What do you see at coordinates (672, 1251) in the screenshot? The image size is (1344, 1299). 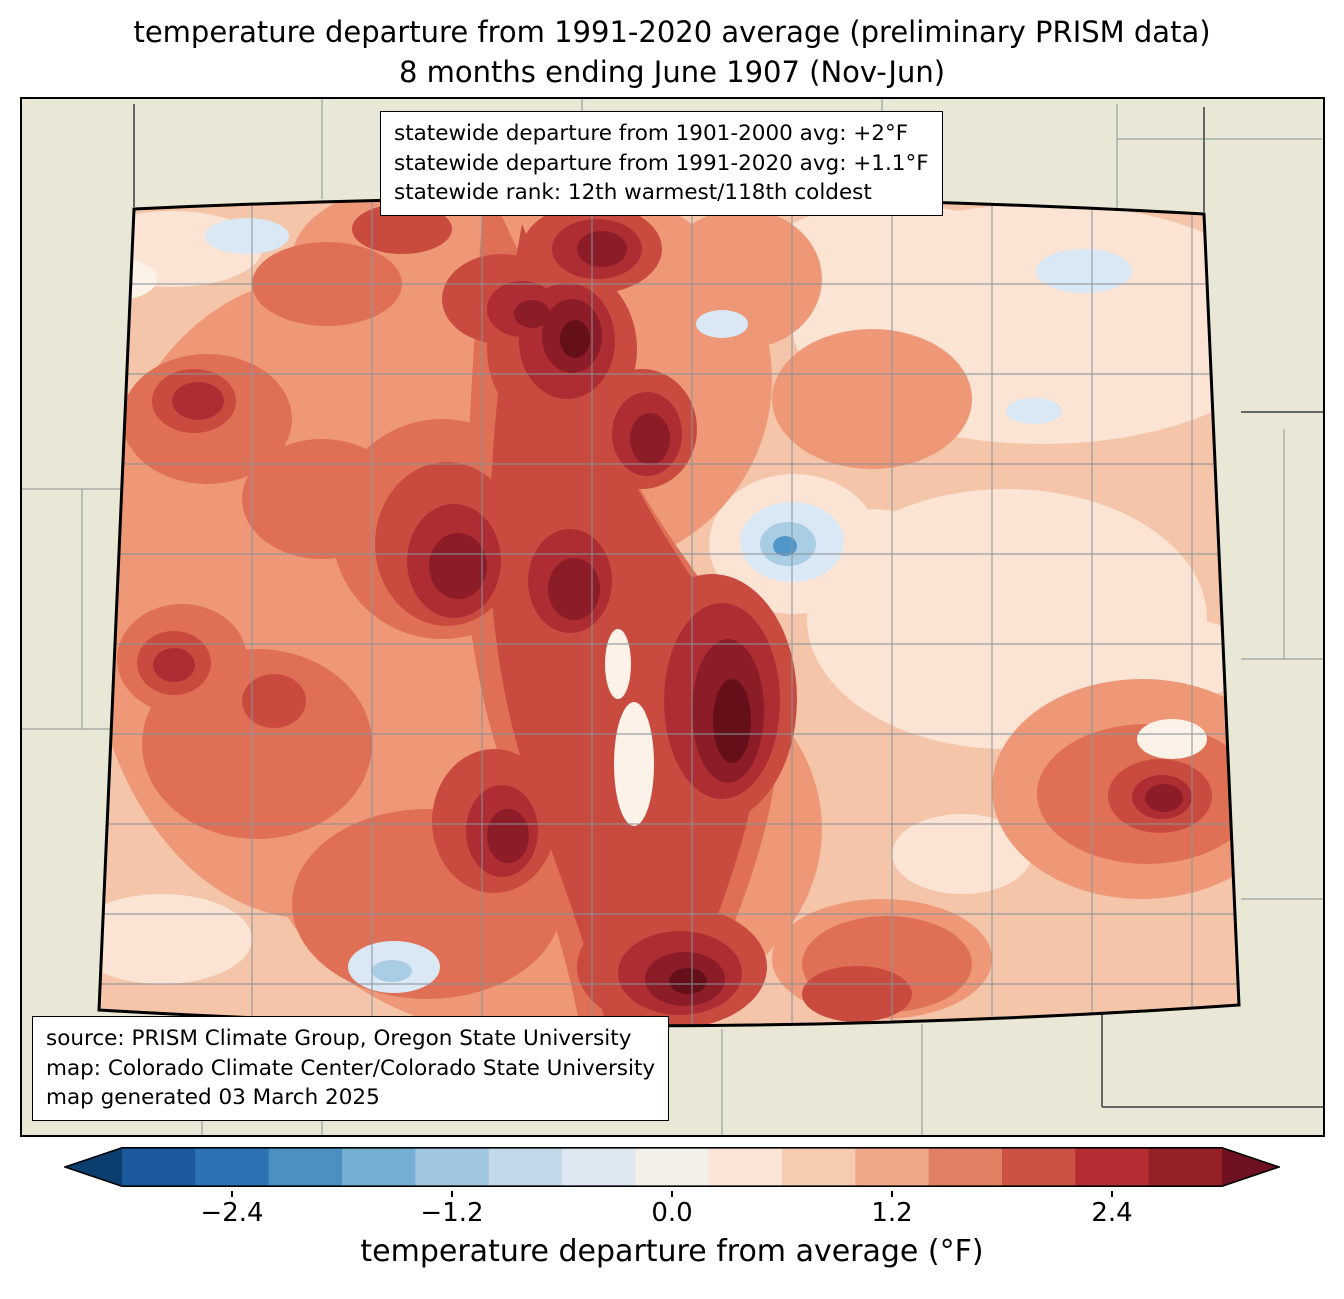 I see `colorbar-label: temperature departure from average (°F)` at bounding box center [672, 1251].